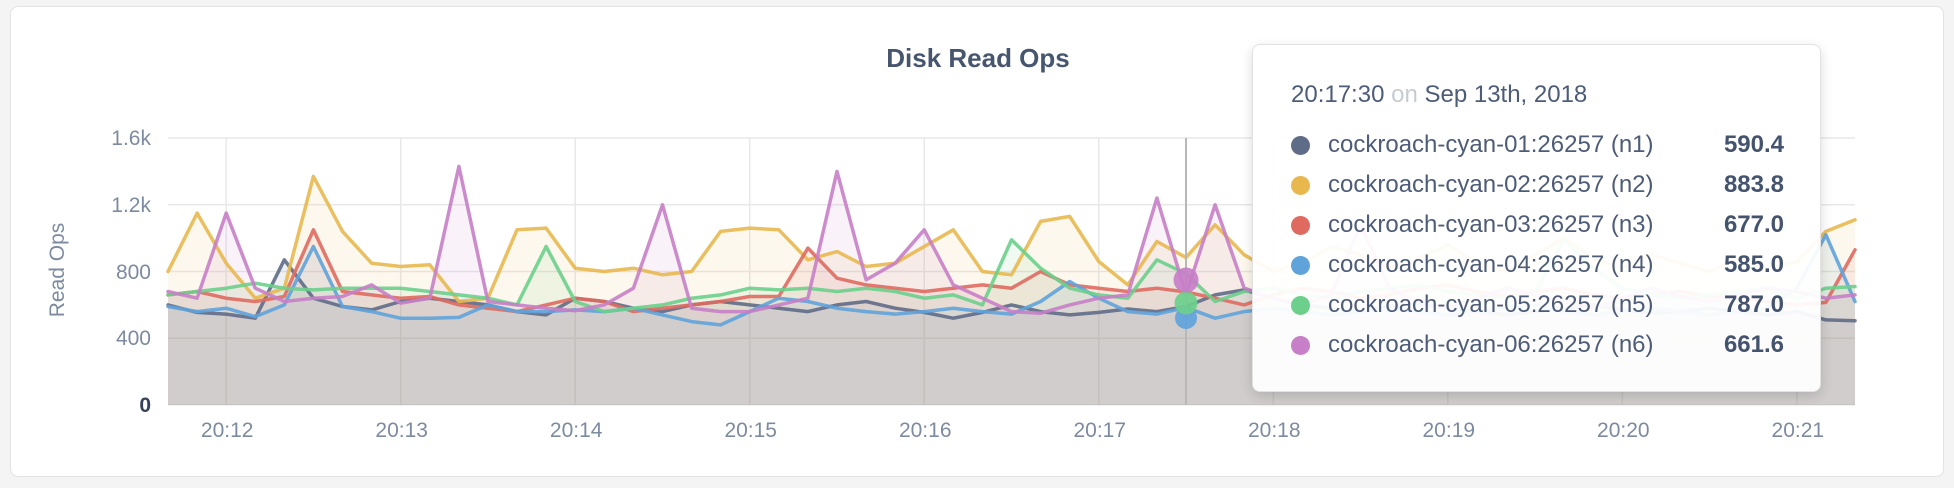 This screenshot has width=1954, height=488. What do you see at coordinates (1491, 224) in the screenshot?
I see `series-label: cockroach-cyan-03:26257 (n3)` at bounding box center [1491, 224].